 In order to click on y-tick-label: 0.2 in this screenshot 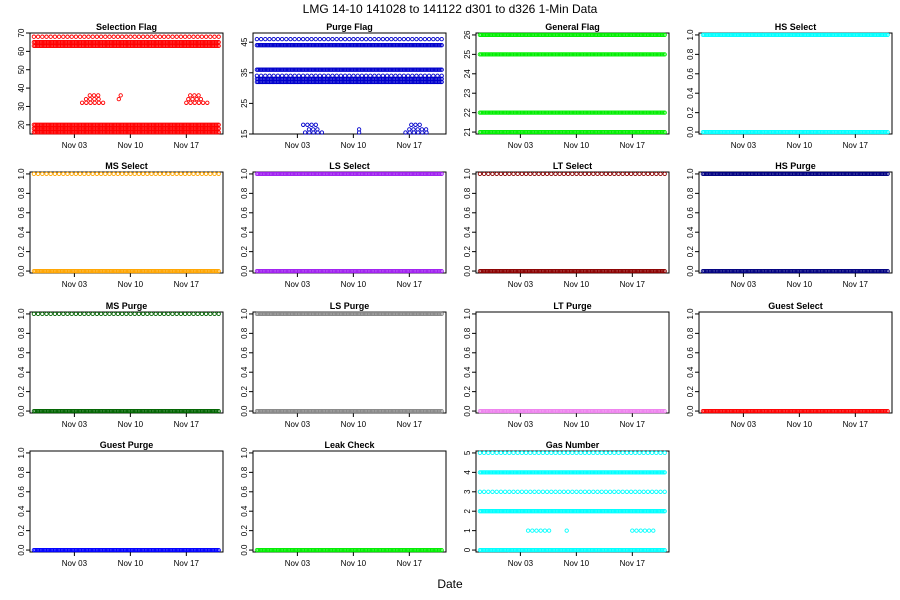, I will do `click(21, 252)`.